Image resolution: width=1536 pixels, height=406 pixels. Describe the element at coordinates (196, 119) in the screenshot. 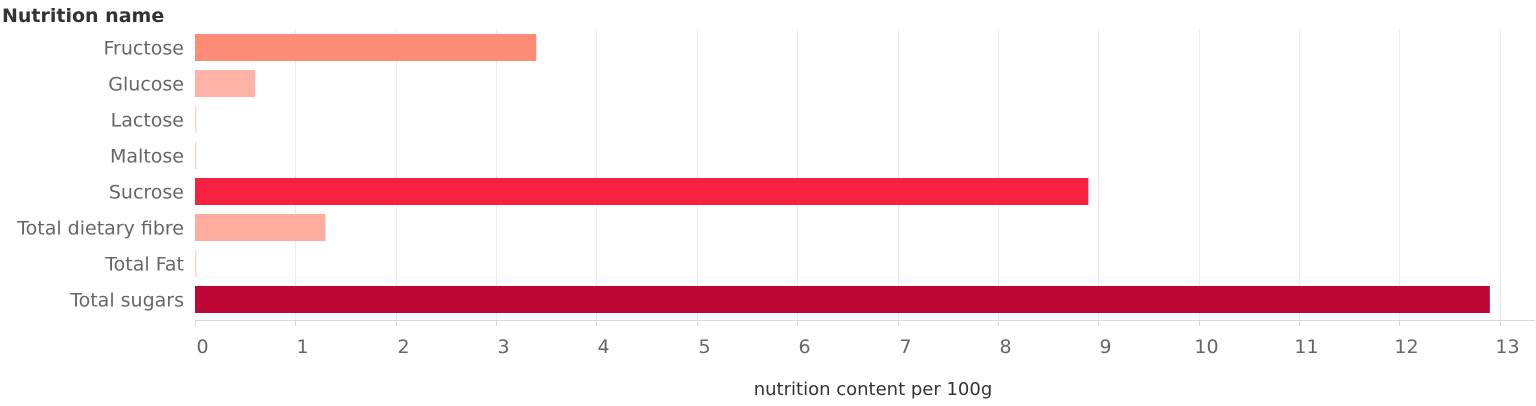

I see `bar-lactose` at that location.